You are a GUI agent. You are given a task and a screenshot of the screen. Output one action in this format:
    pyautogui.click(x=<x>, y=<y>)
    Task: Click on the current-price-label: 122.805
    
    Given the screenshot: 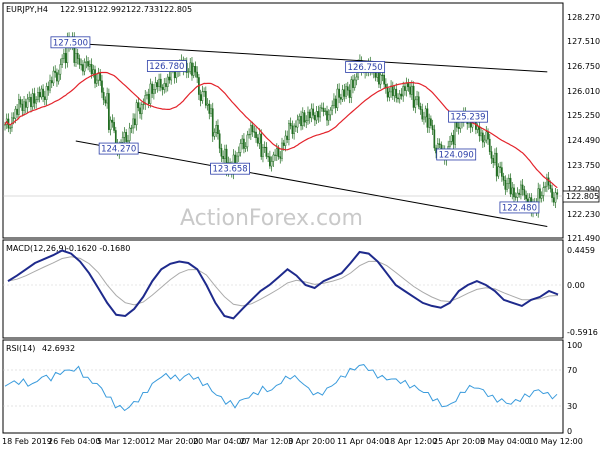 What is the action you would take?
    pyautogui.click(x=582, y=196)
    